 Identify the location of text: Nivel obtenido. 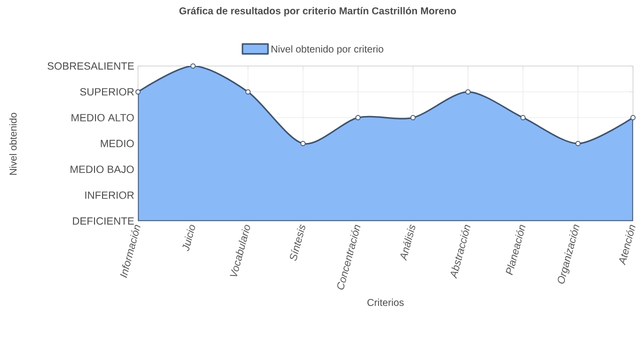
(13, 143).